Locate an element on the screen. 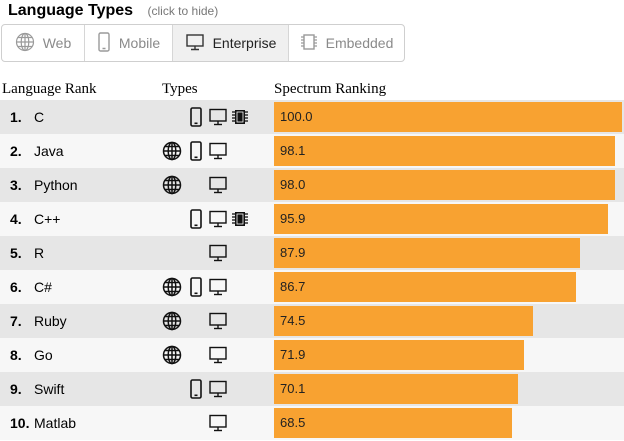 This screenshot has width=624, height=441. table-row: 9. Swift 70.1 is located at coordinates (312, 389).